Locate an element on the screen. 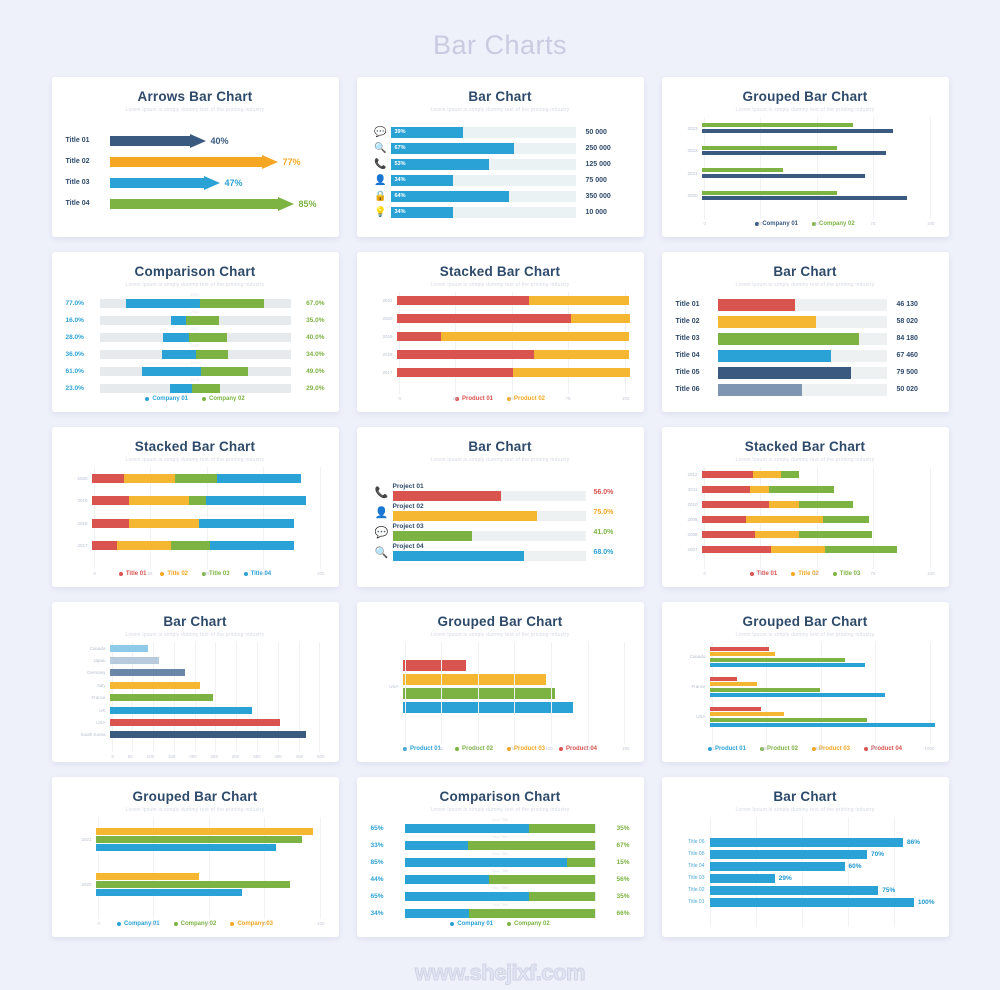 This screenshot has height=990, width=1000. table-row: USA is located at coordinates (195, 722).